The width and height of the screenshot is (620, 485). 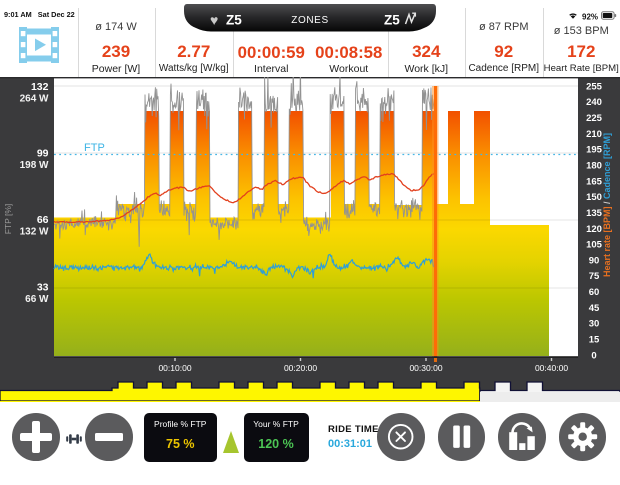 I want to click on svg-text: 132, so click(x=40, y=87).